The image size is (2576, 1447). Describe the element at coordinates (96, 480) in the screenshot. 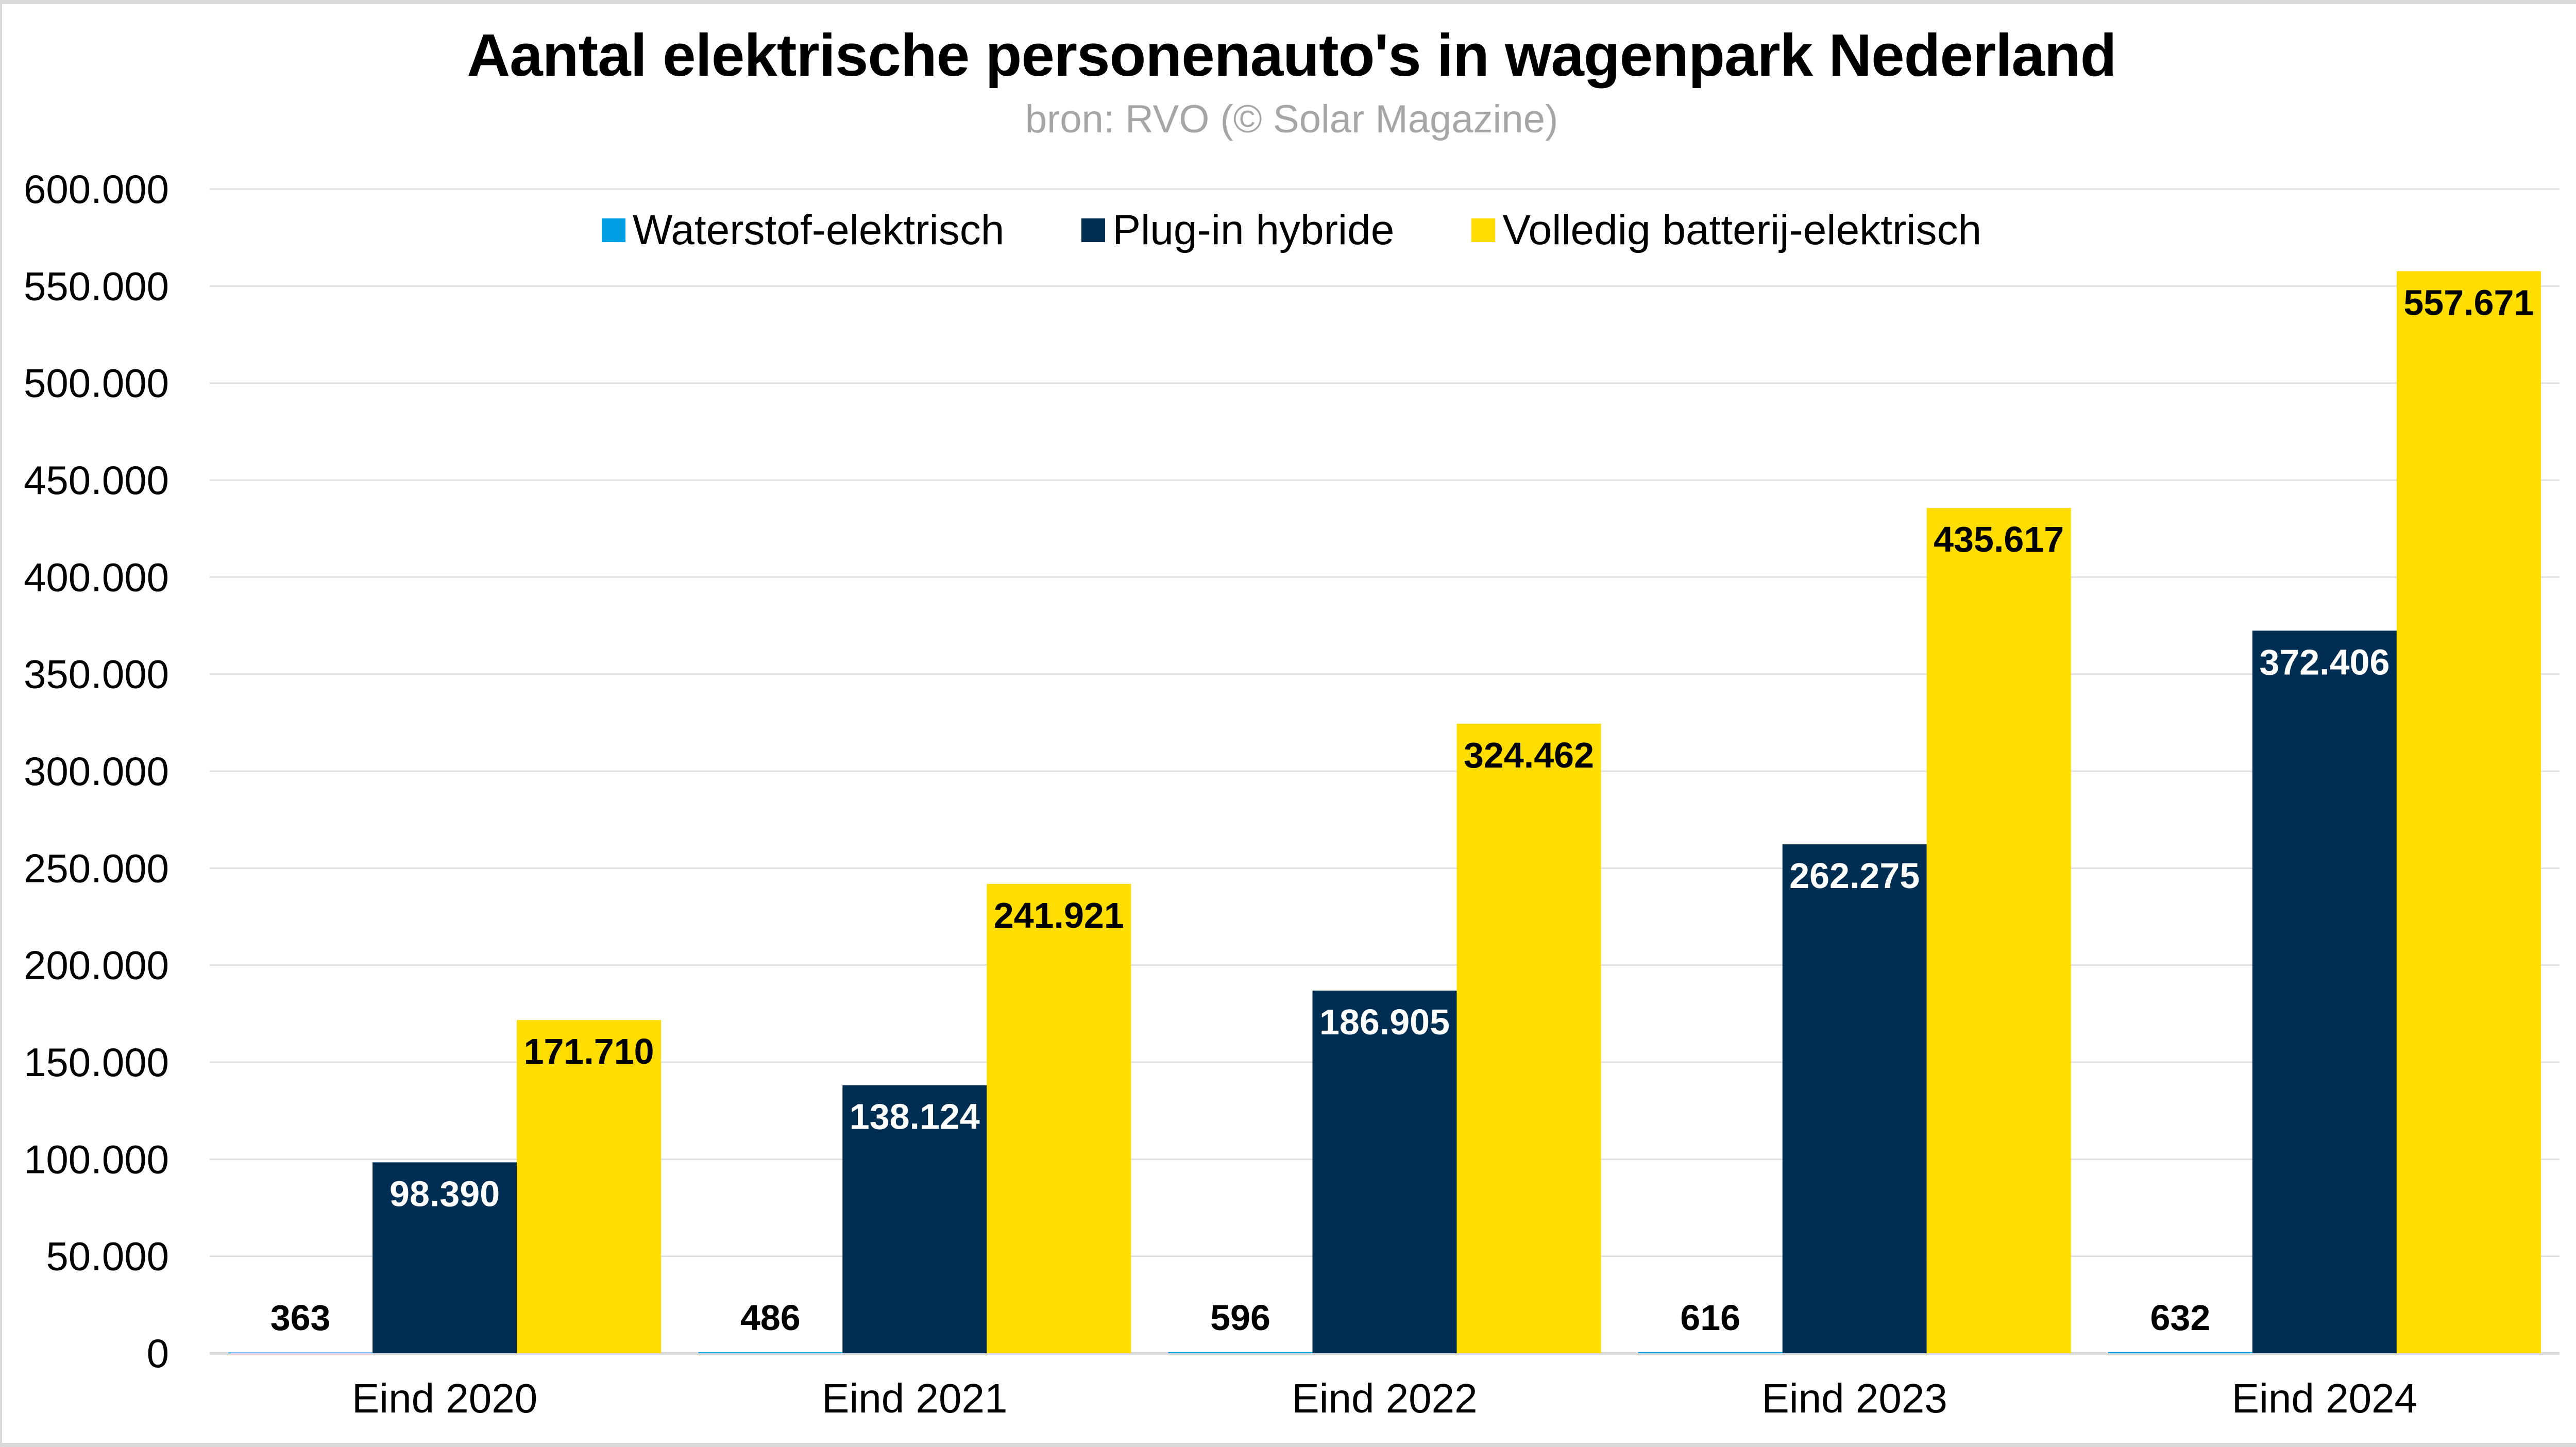

I see `y-tick-label: 450.000` at that location.